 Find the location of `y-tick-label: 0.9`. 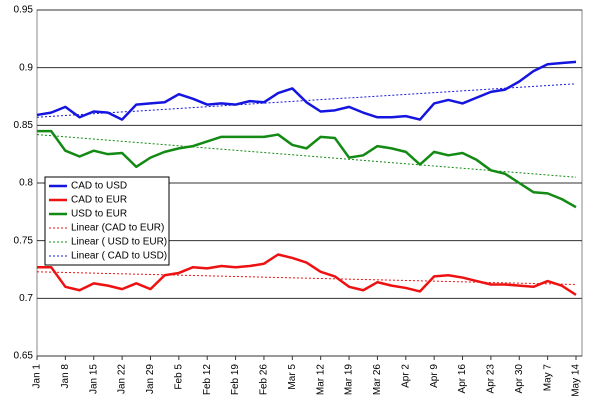

y-tick-label: 0.9 is located at coordinates (26, 67).